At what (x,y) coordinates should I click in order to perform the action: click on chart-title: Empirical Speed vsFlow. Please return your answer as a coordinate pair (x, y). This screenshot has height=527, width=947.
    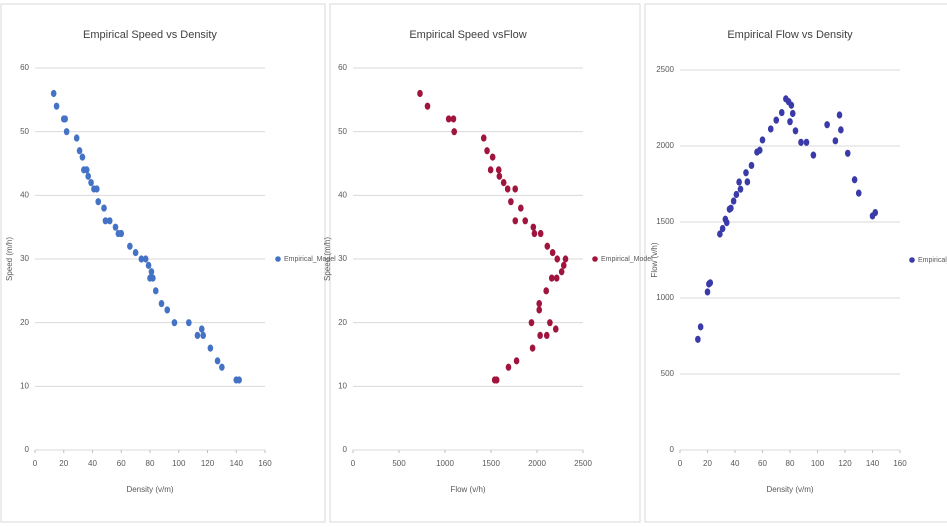
    Looking at the image, I should click on (467, 35).